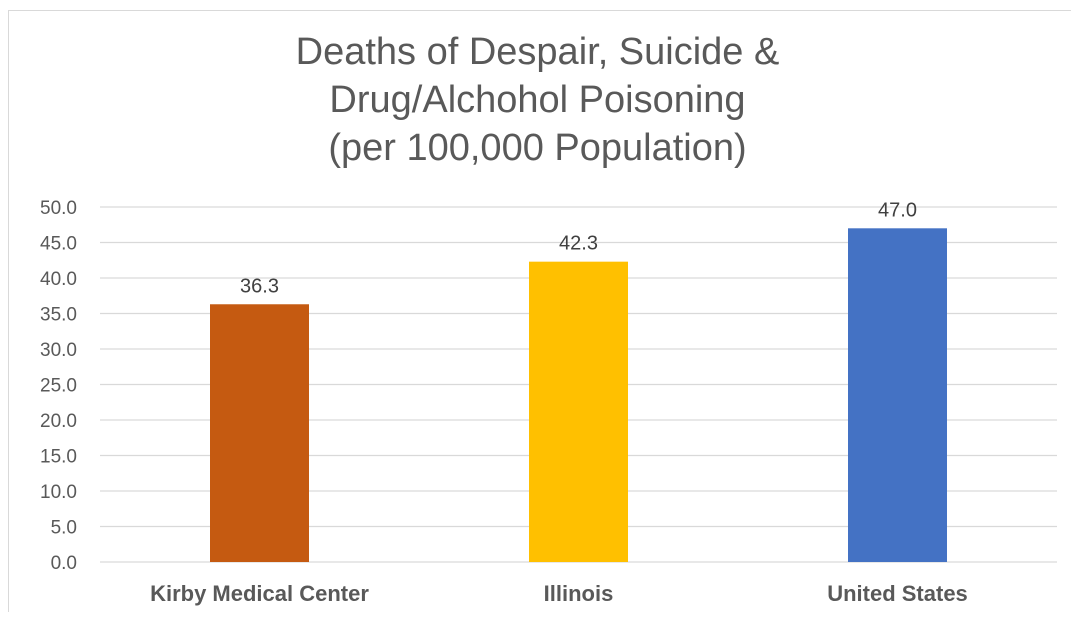  I want to click on y-tick-label: 50.0, so click(58, 208).